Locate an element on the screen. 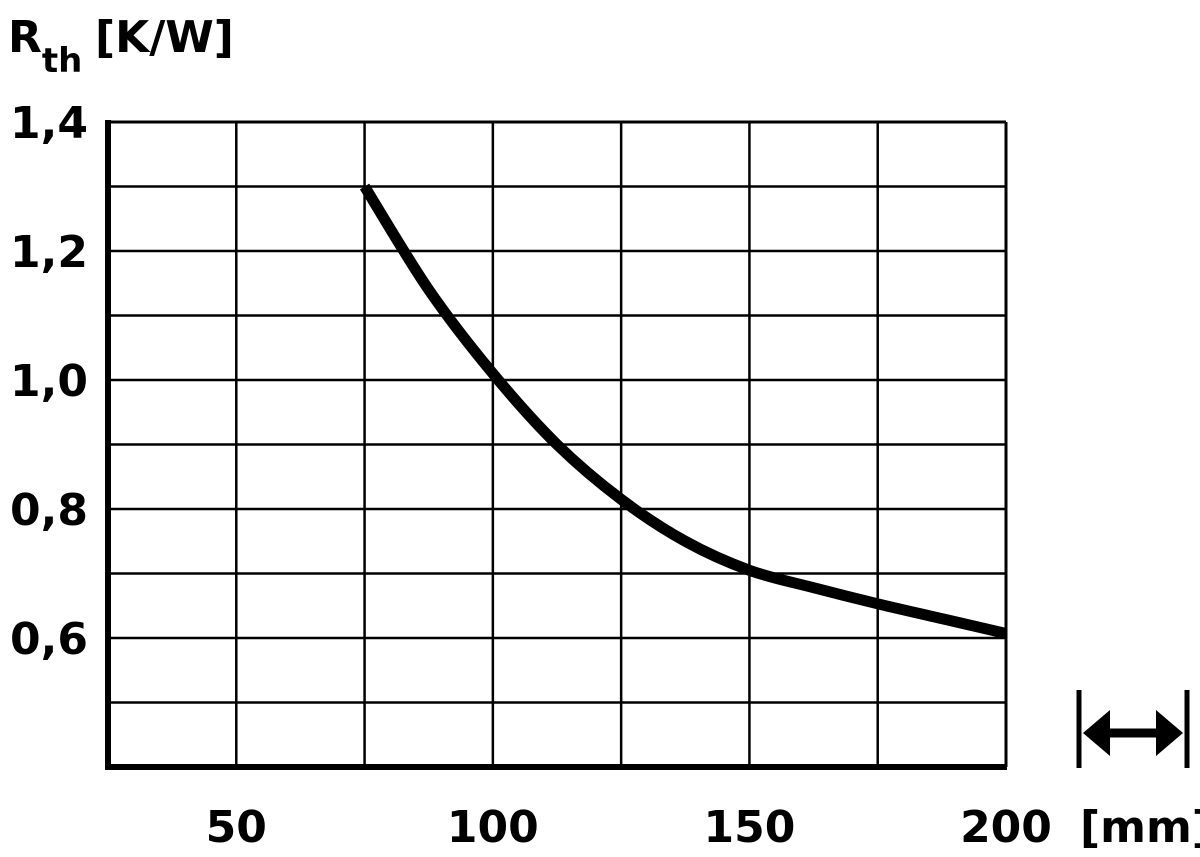 This screenshot has height=857, width=1200. x-axis-unit: [mm] is located at coordinates (1140, 827).